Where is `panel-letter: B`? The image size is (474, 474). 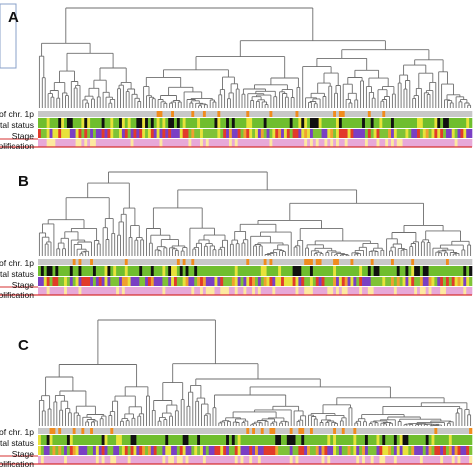
panel-letter: B is located at coordinates (23, 181).